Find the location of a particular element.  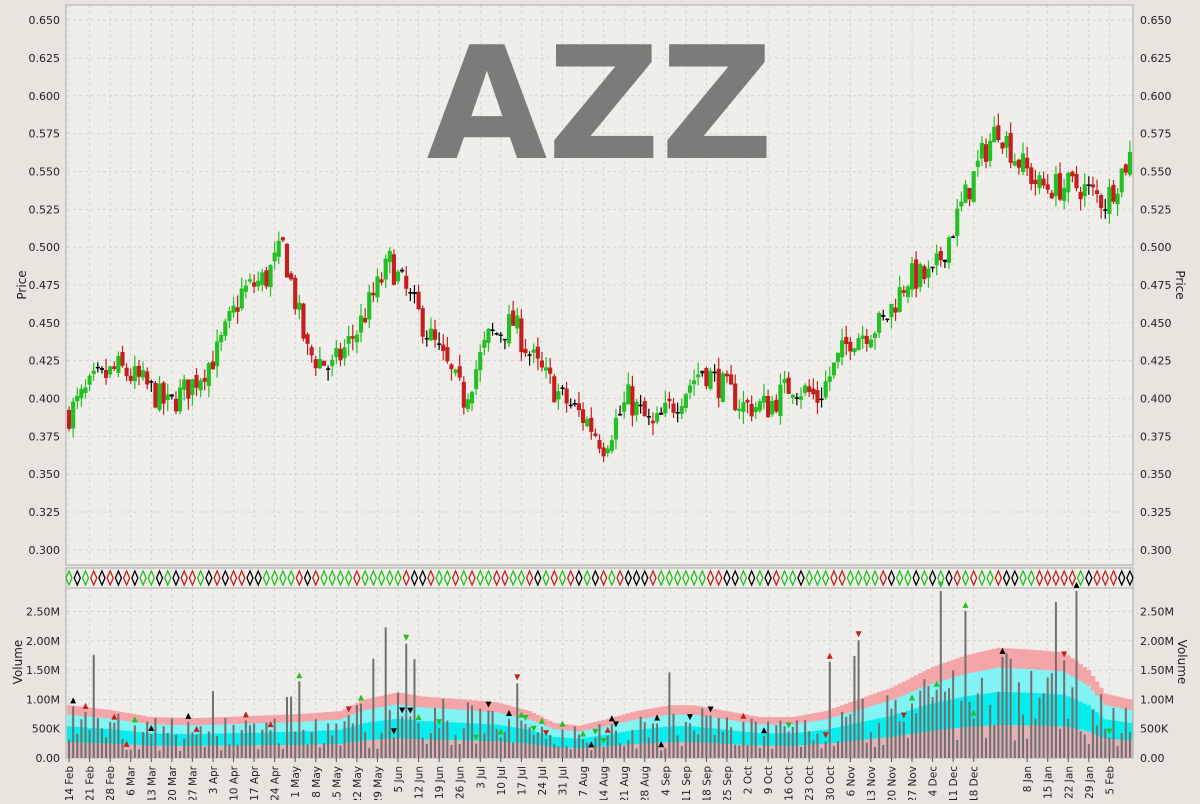

price-axis-label-left: Price is located at coordinates (22, 284).